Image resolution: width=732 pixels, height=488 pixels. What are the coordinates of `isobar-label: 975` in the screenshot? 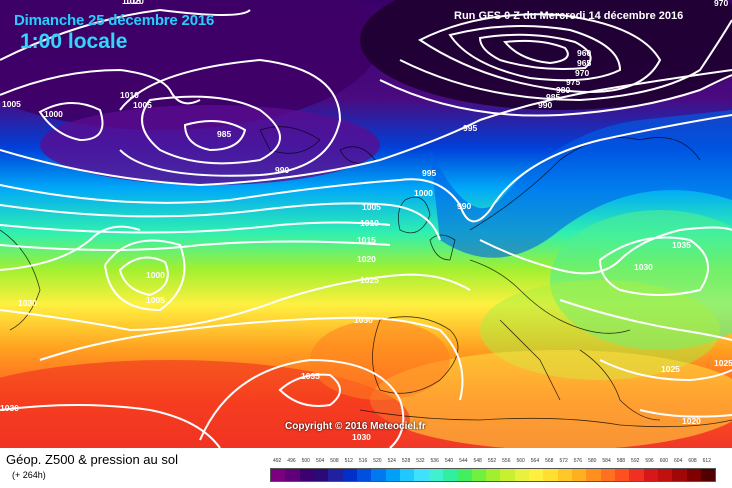 It's located at (573, 82).